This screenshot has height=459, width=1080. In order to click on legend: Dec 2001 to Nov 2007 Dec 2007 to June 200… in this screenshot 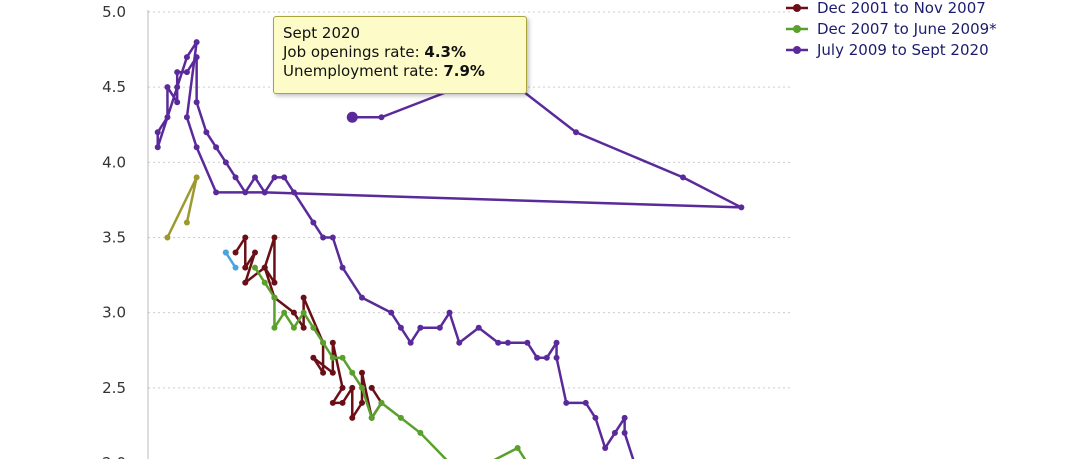, I will do `click(891, 29)`.